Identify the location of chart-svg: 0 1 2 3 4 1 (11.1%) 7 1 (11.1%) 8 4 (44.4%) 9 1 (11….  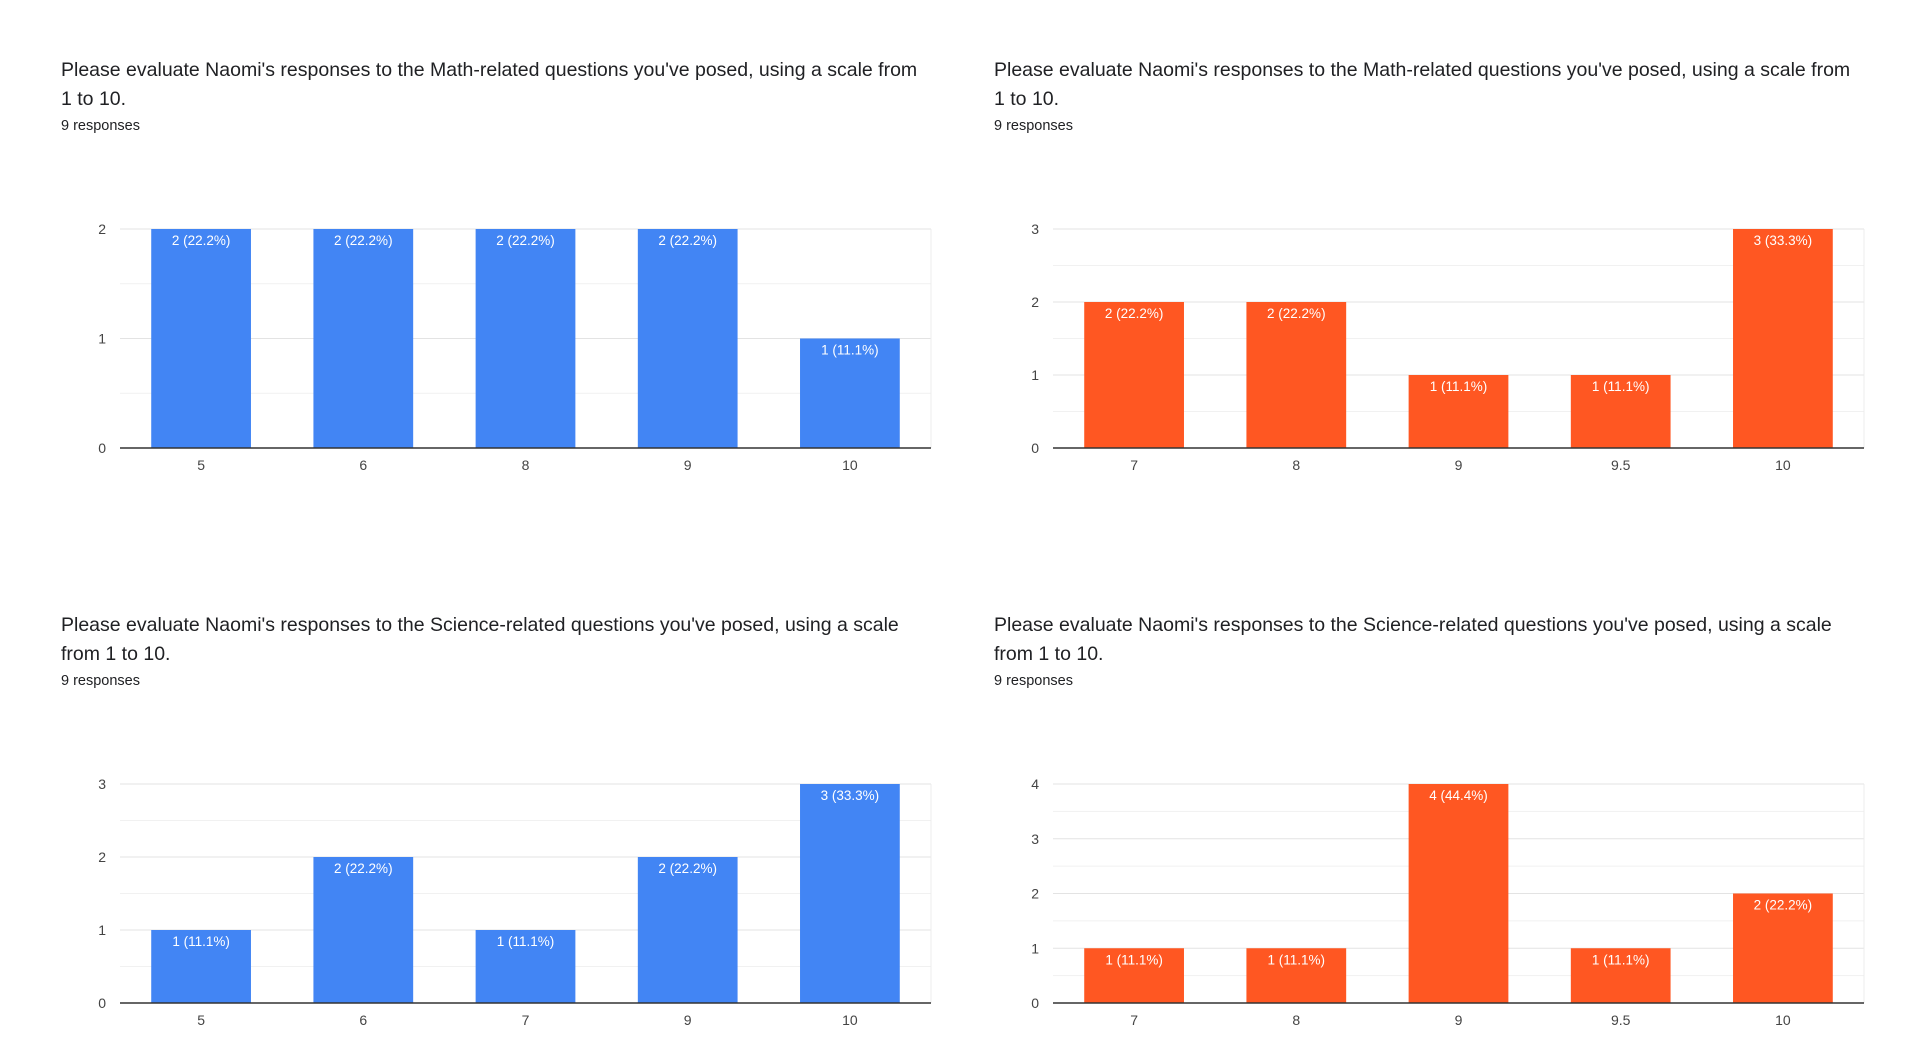
(1448, 902).